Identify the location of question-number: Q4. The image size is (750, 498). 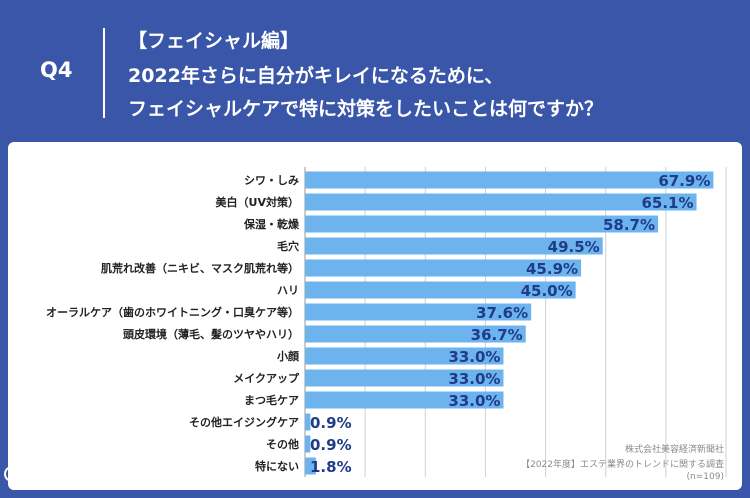
(56, 70).